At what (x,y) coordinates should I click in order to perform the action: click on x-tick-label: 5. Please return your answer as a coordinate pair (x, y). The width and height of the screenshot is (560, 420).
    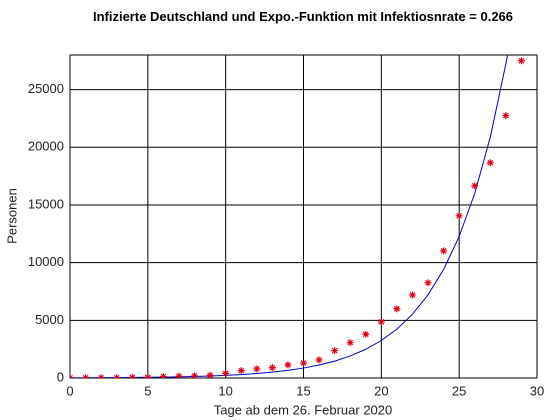
    Looking at the image, I should click on (147, 390).